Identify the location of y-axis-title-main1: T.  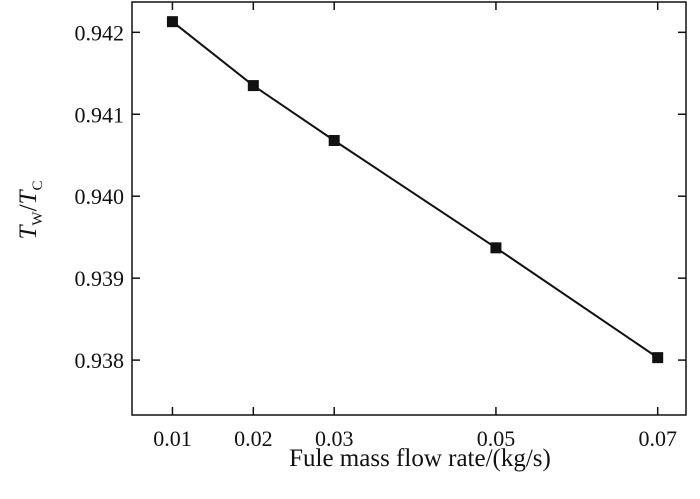
(28, 231).